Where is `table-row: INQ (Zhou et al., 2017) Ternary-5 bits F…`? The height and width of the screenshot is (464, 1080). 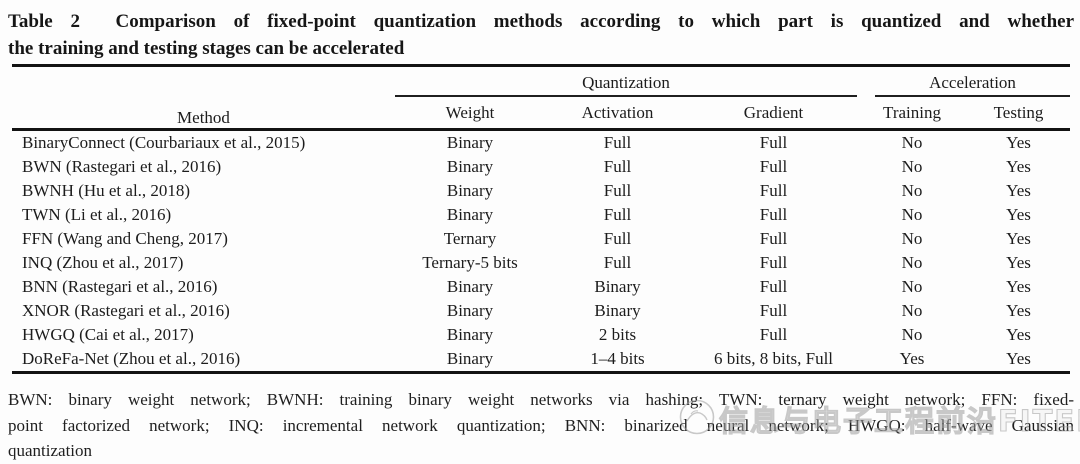
table-row: INQ (Zhou et al., 2017) Ternary-5 bits F… is located at coordinates (541, 263).